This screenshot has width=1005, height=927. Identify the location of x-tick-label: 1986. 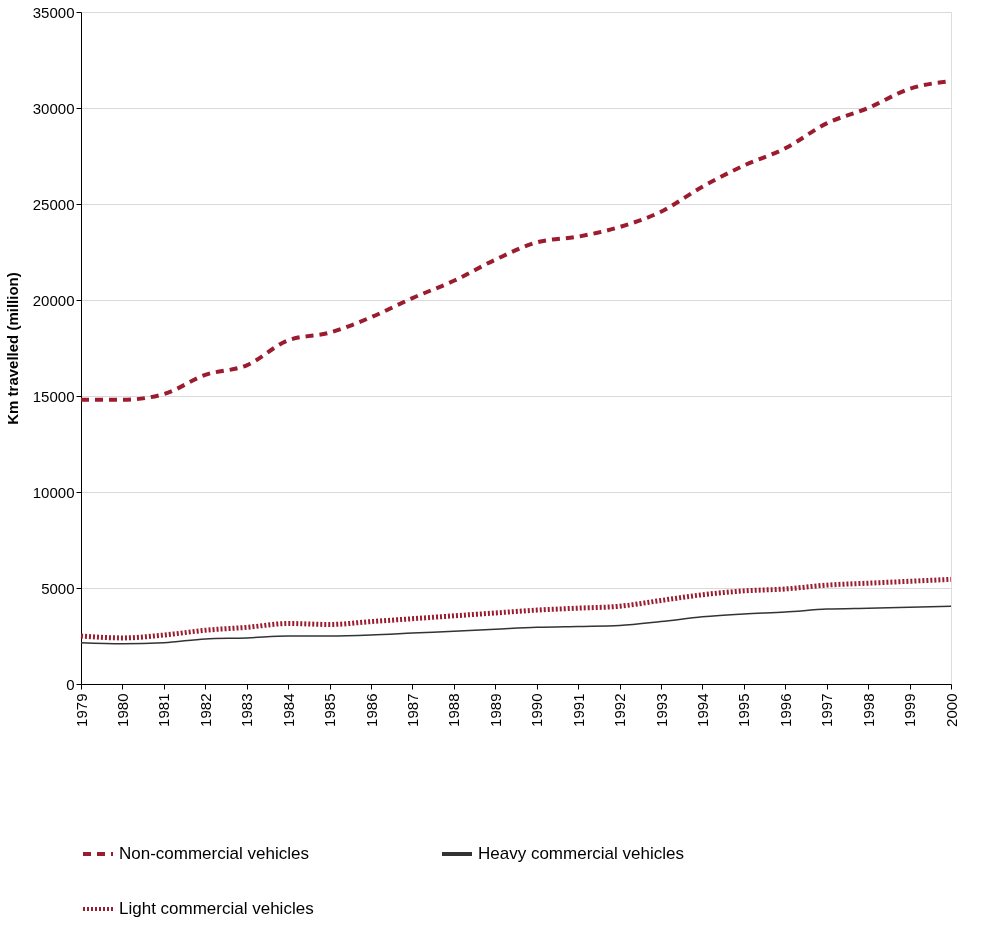
(371, 710).